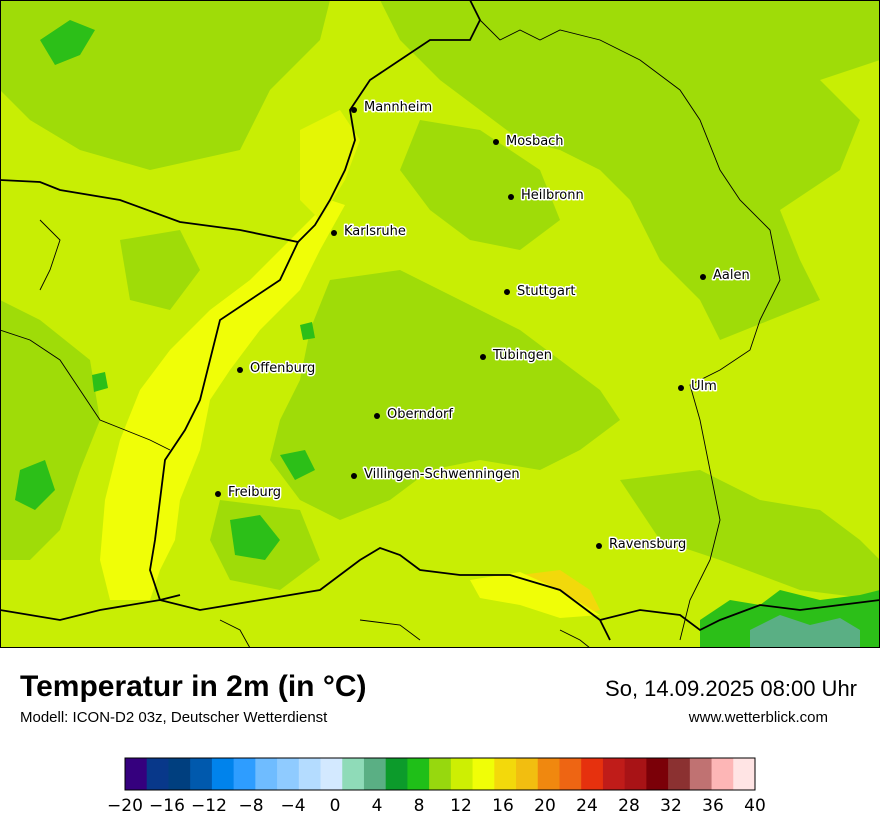 This screenshot has width=880, height=830. What do you see at coordinates (125, 806) in the screenshot?
I see `legend-tick-label: −20` at bounding box center [125, 806].